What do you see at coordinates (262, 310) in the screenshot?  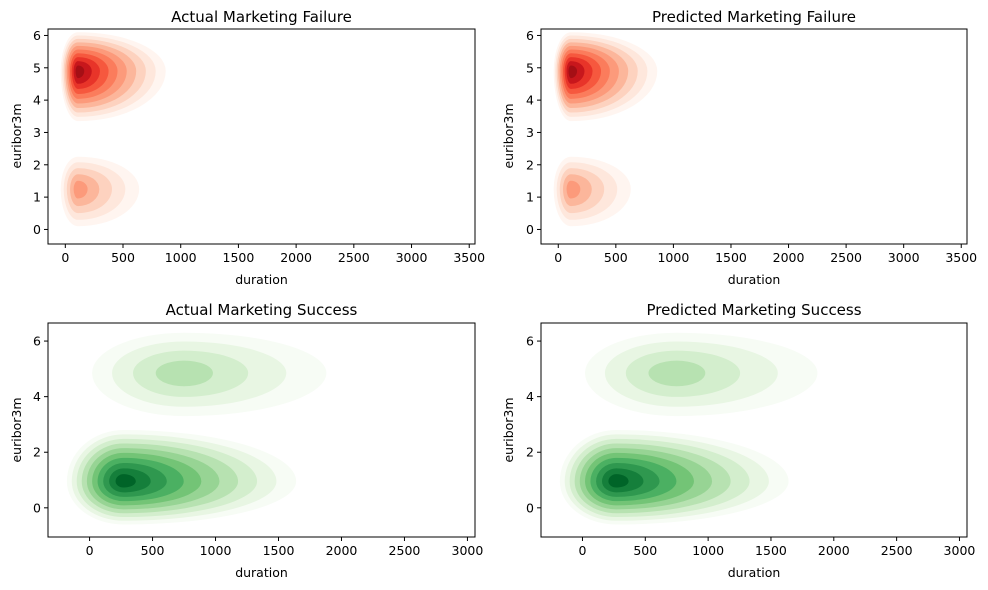 I see `chart-title: Actual Marketing Success` at bounding box center [262, 310].